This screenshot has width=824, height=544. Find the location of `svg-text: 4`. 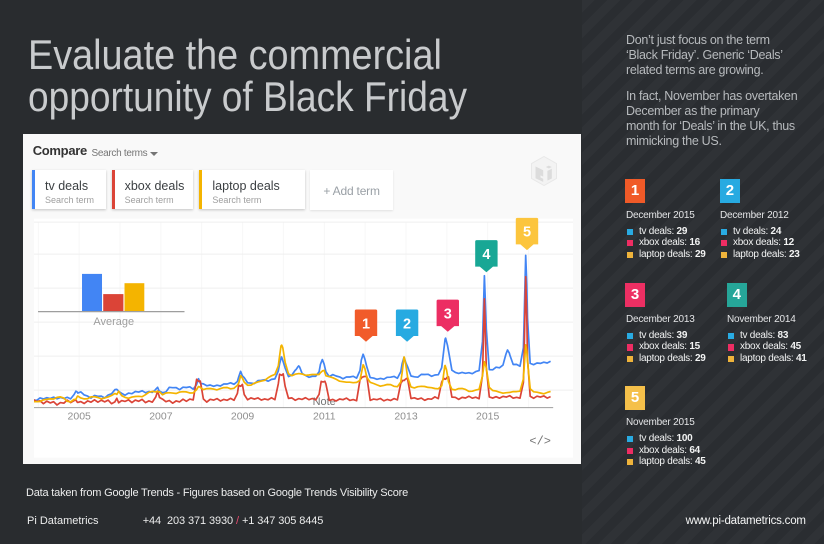

svg-text: 4 is located at coordinates (486, 255).